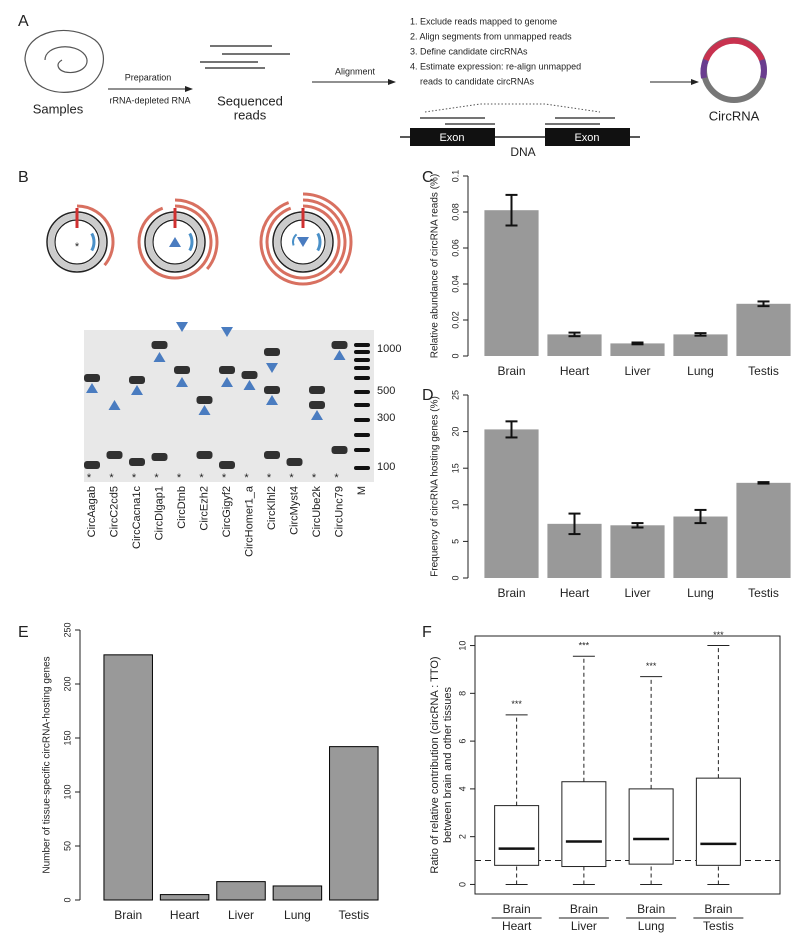 The width and height of the screenshot is (800, 952). I want to click on label: CircRNA, so click(734, 115).